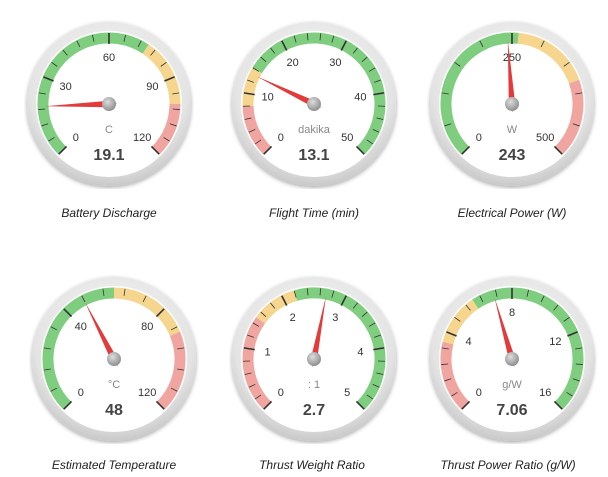 The width and height of the screenshot is (608, 477). I want to click on gauge-tick-label: 250, so click(512, 58).